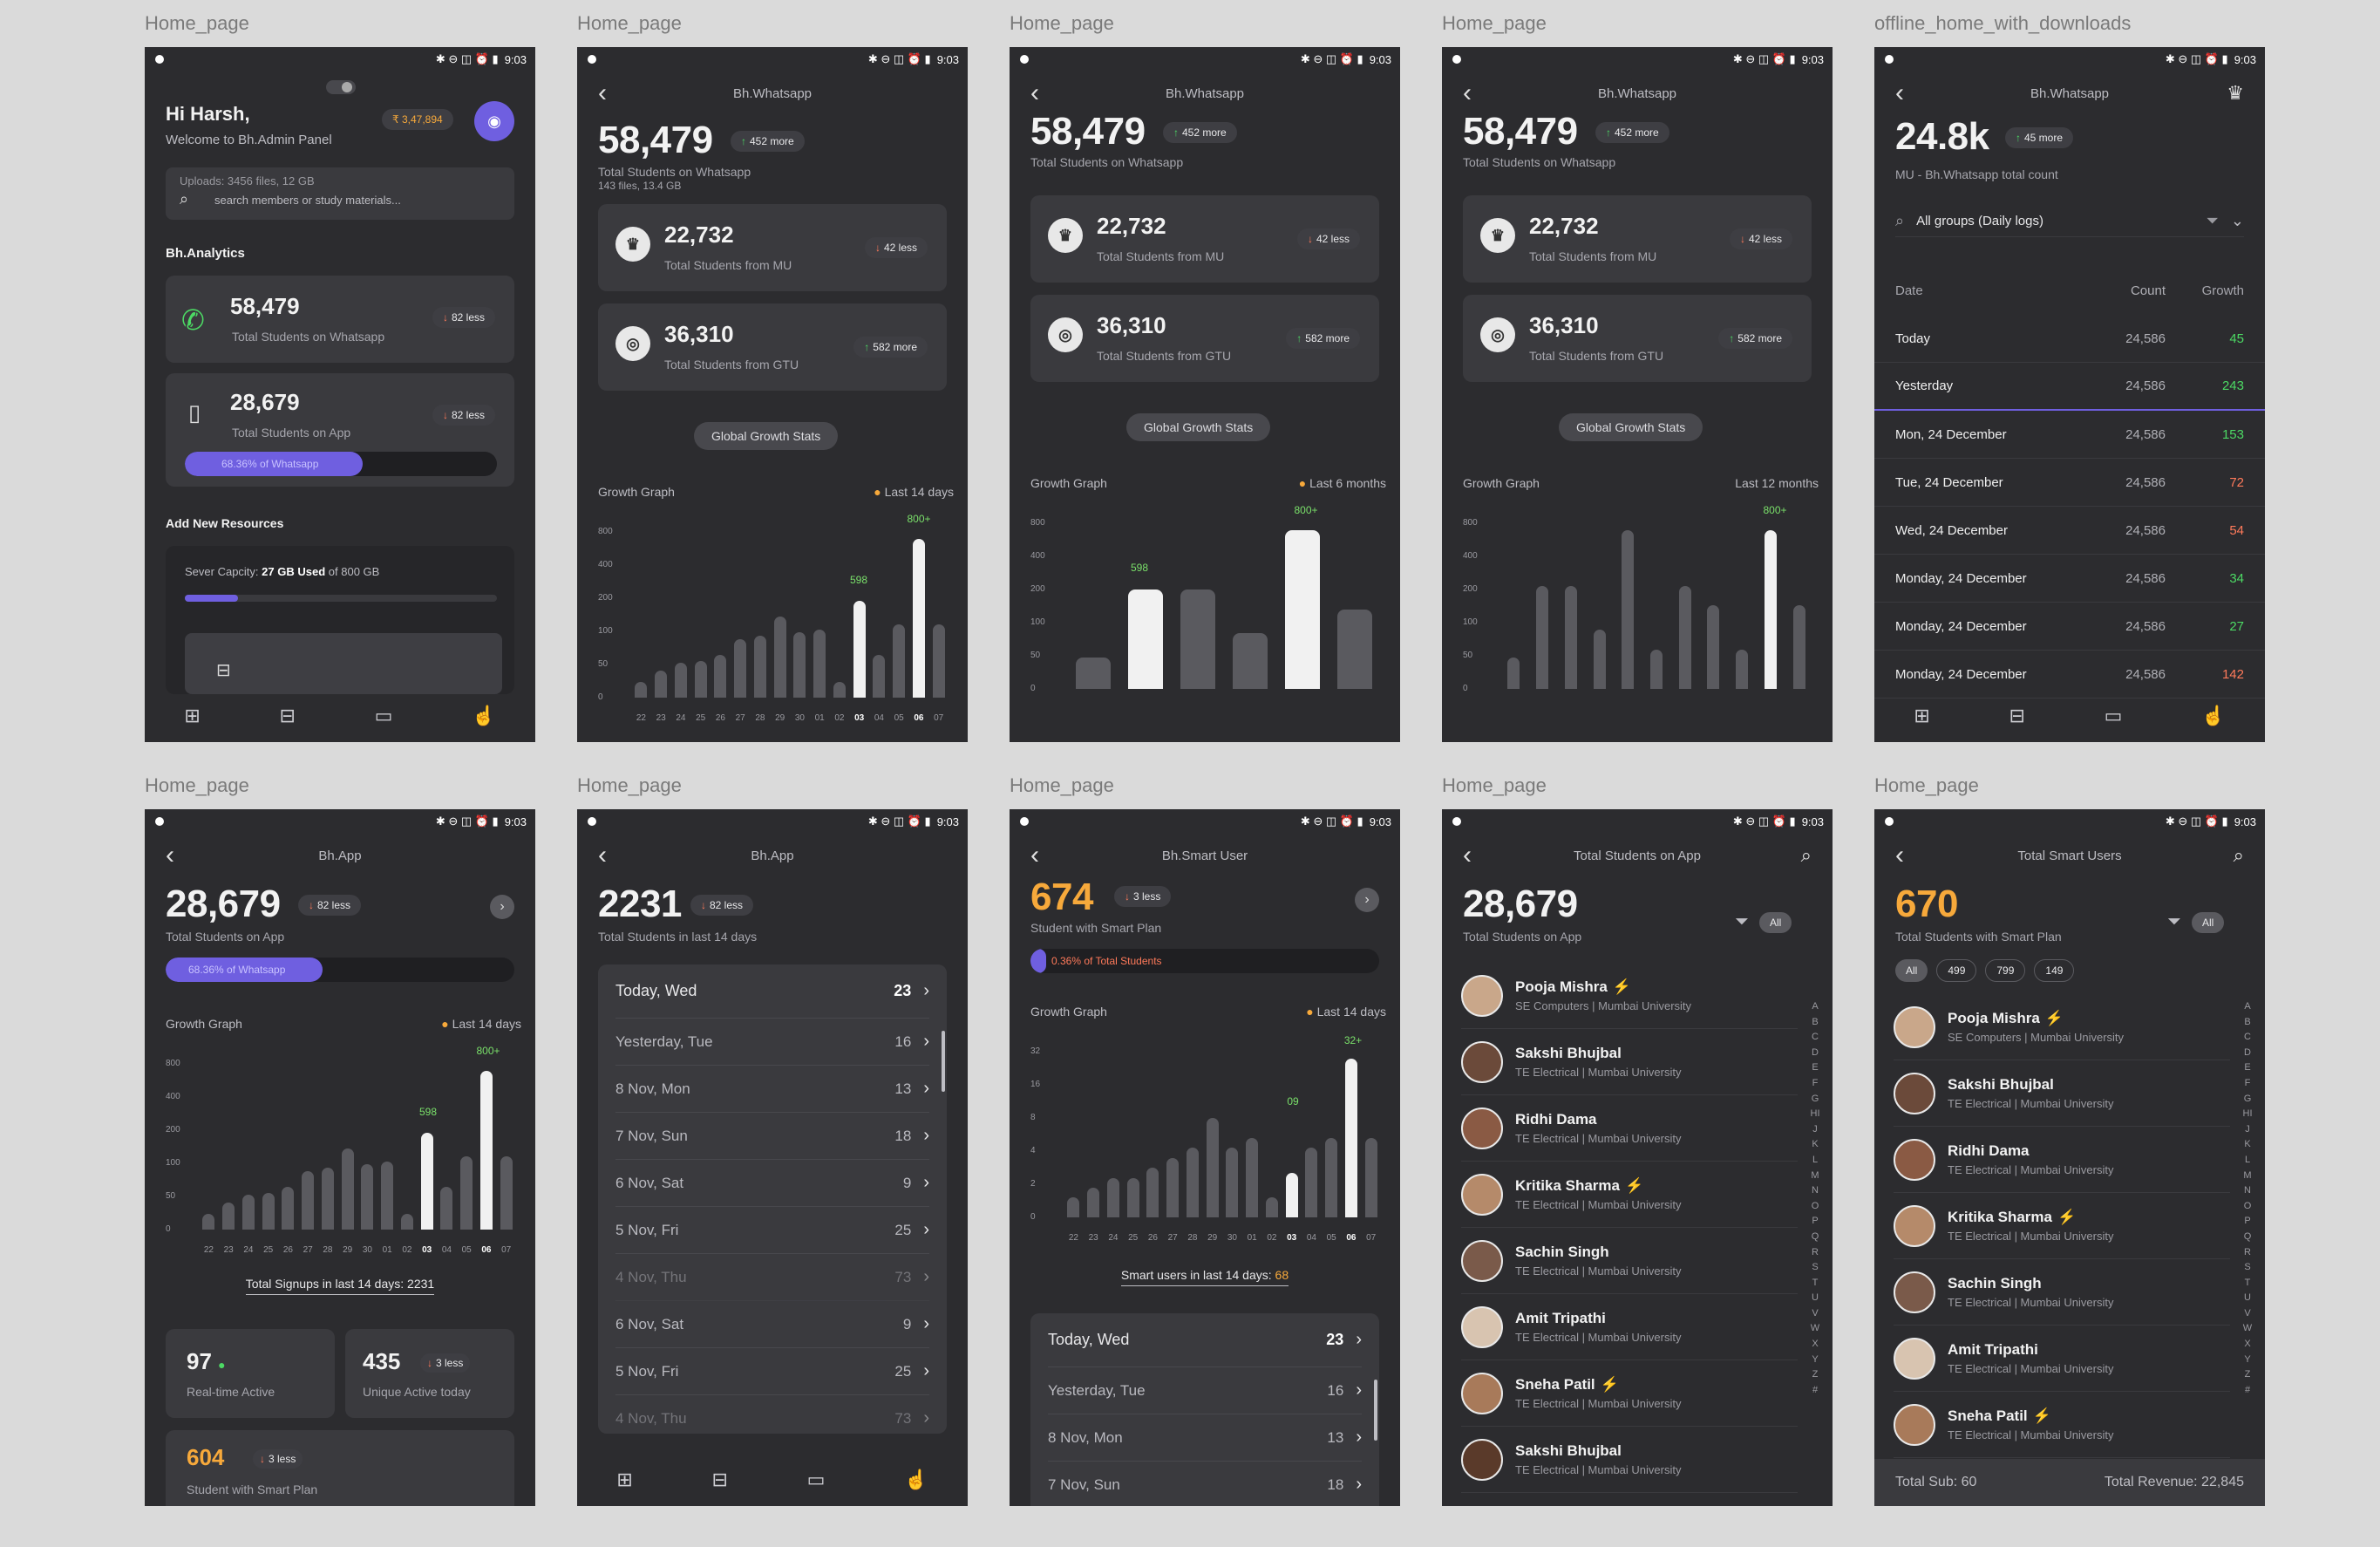 Image resolution: width=2380 pixels, height=1547 pixels. I want to click on alphabet-index: ABCDEFGHIJKLMNOPQRSTUVWXYZ#, so click(2247, 1198).